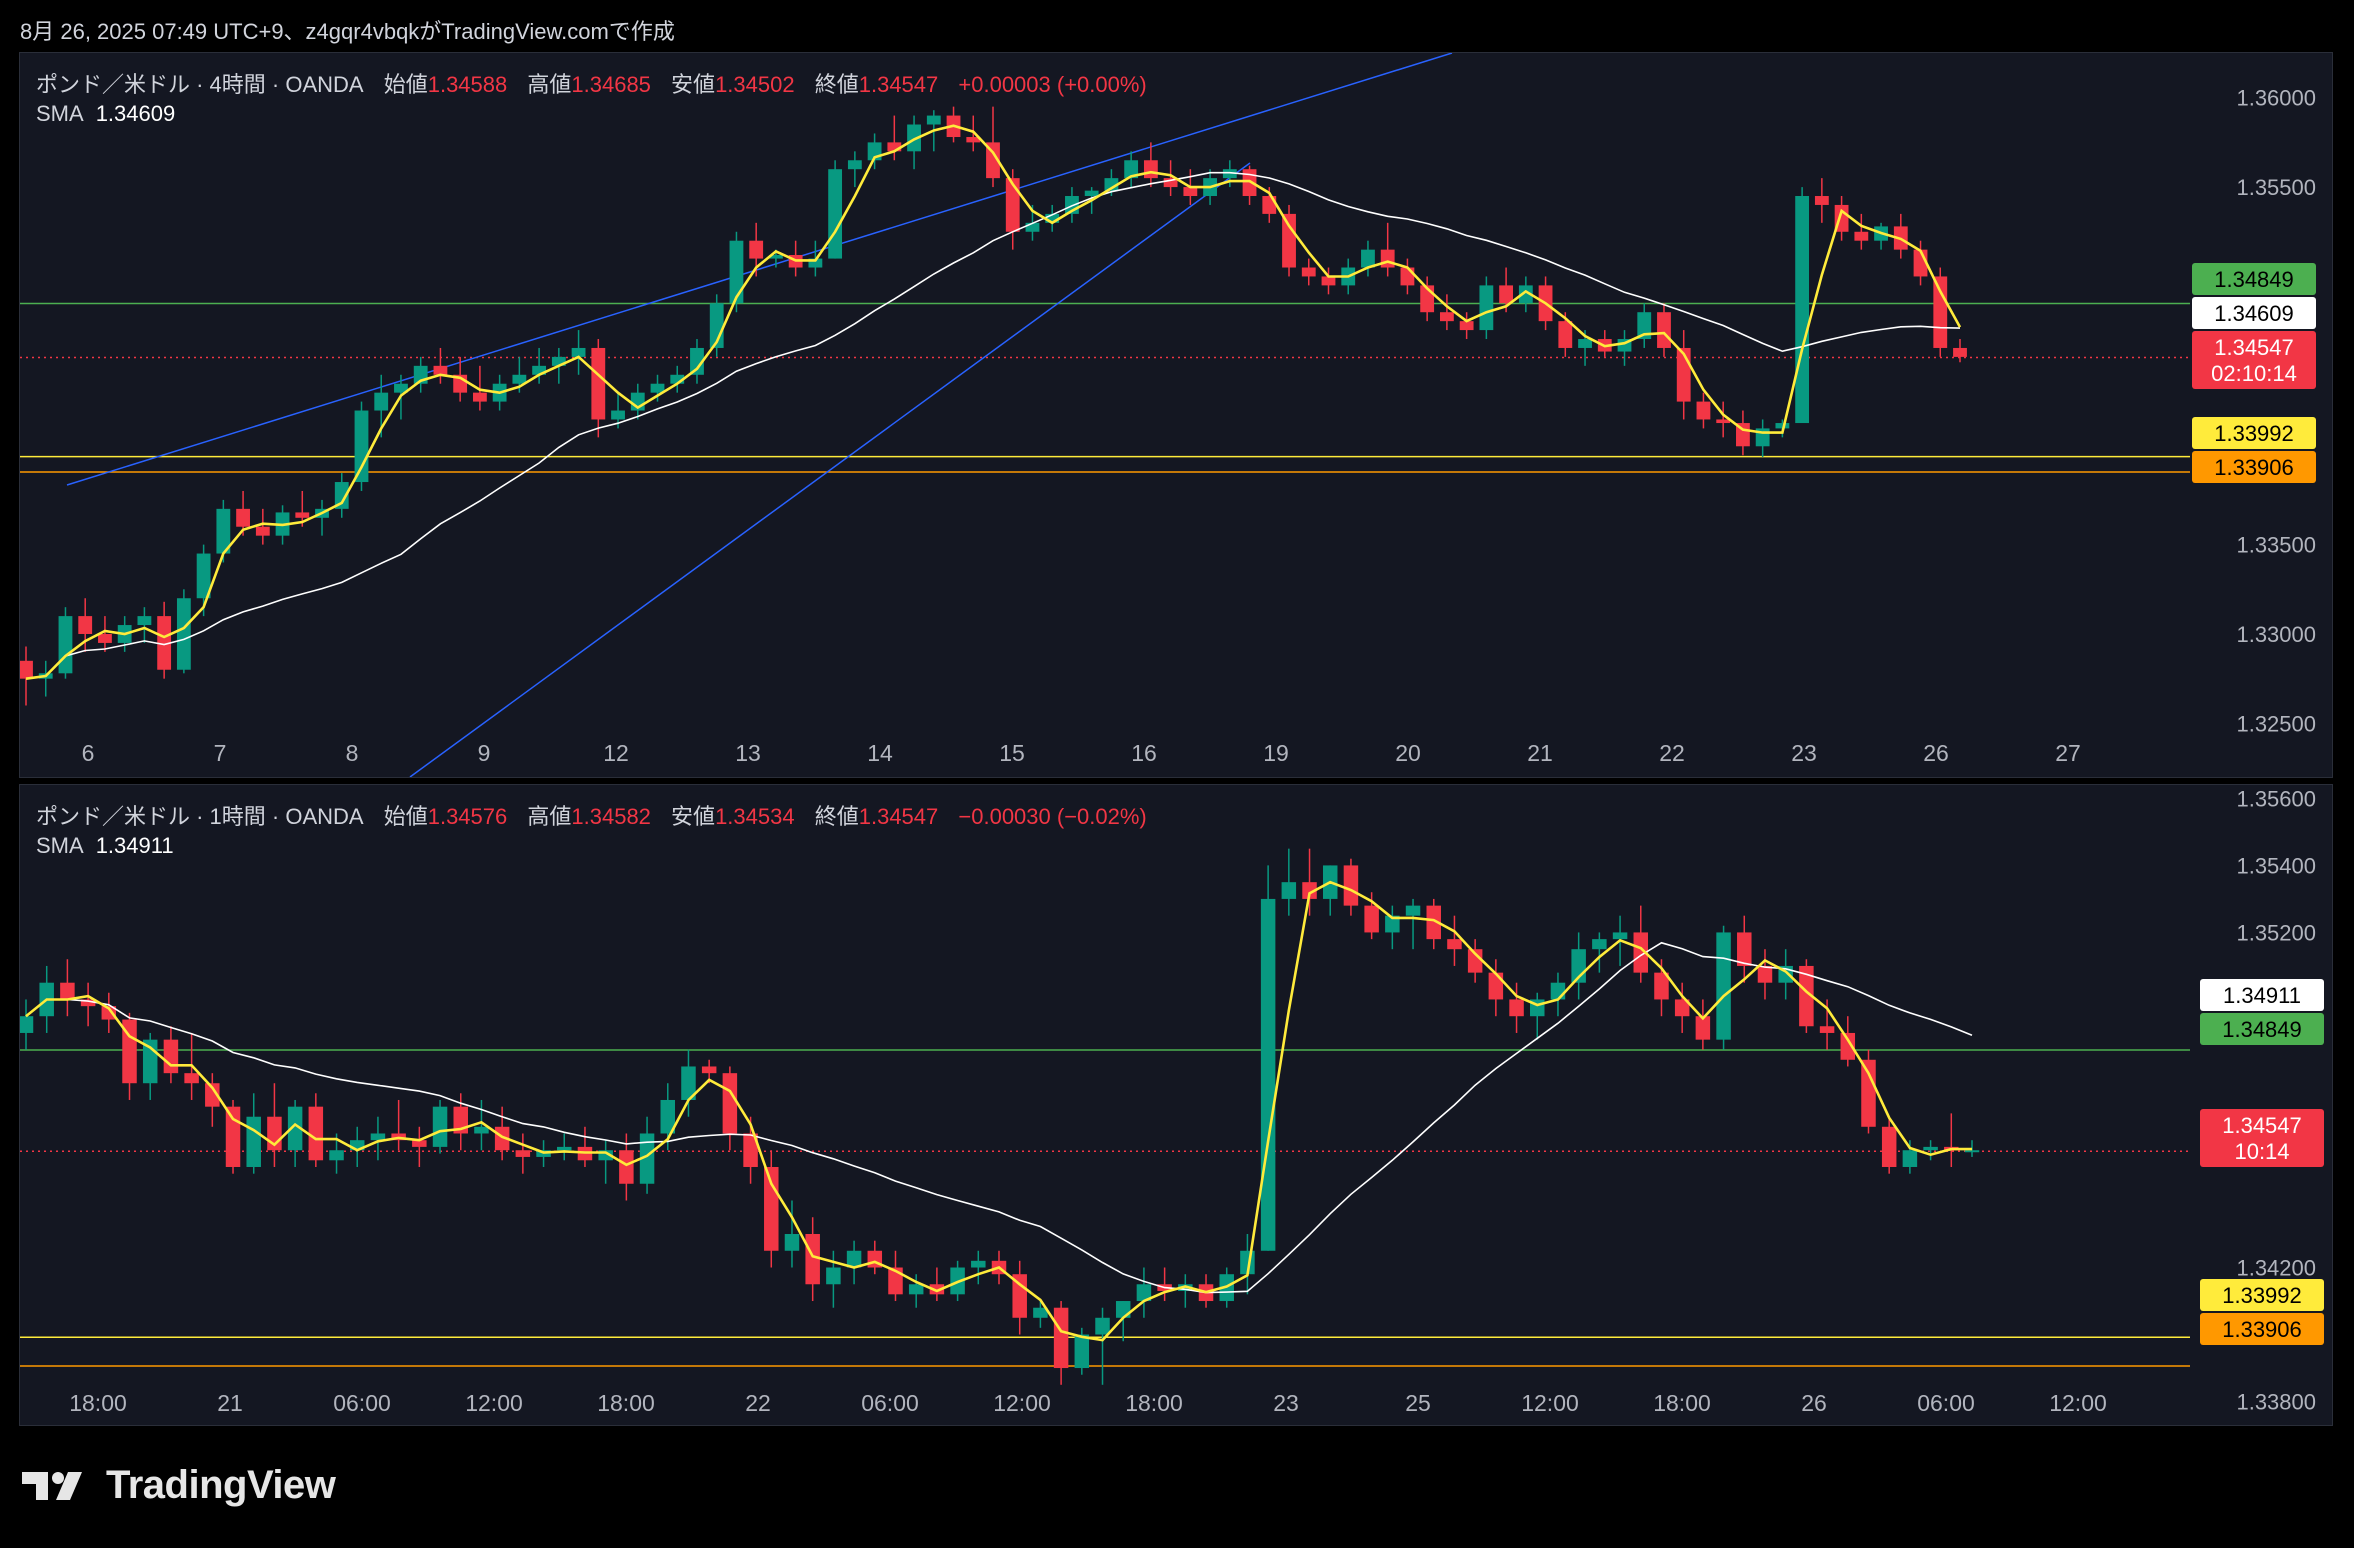 This screenshot has height=1548, width=2354. Describe the element at coordinates (2262, 1329) in the screenshot. I see `price-tag-label: 1.33906` at that location.